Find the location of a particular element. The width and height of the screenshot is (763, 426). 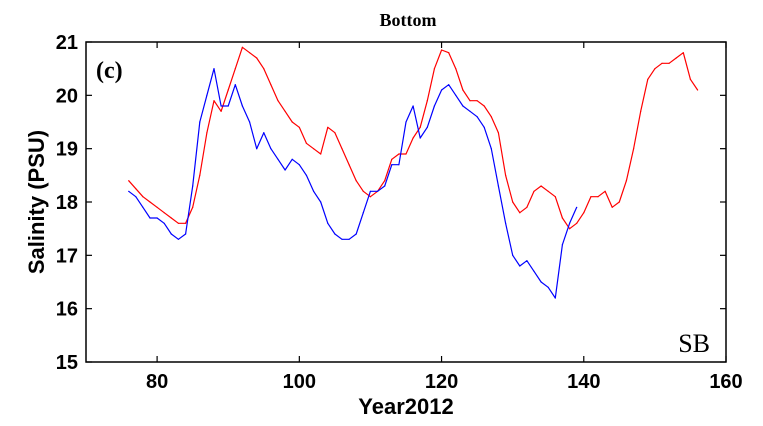

y-tick-label: 15 is located at coordinates (67, 363).